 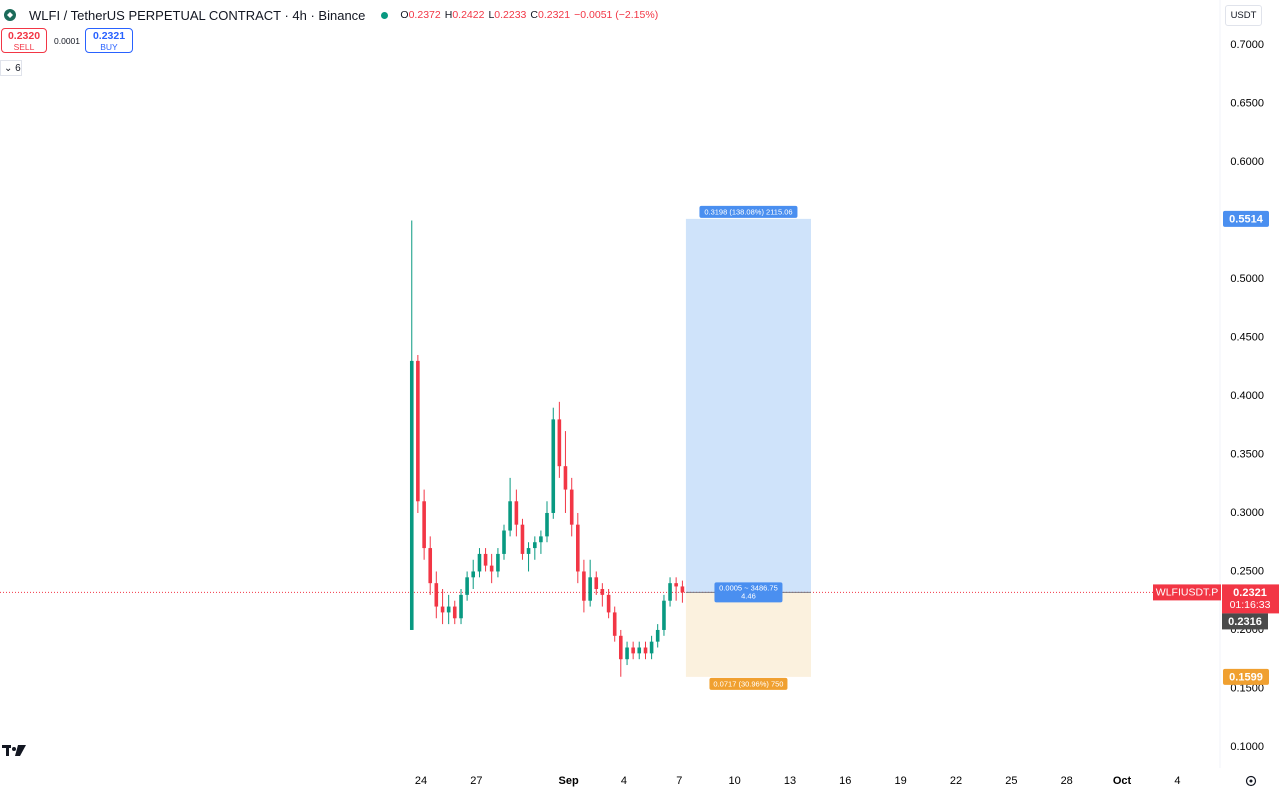 I want to click on target-label-bg, so click(x=748, y=211).